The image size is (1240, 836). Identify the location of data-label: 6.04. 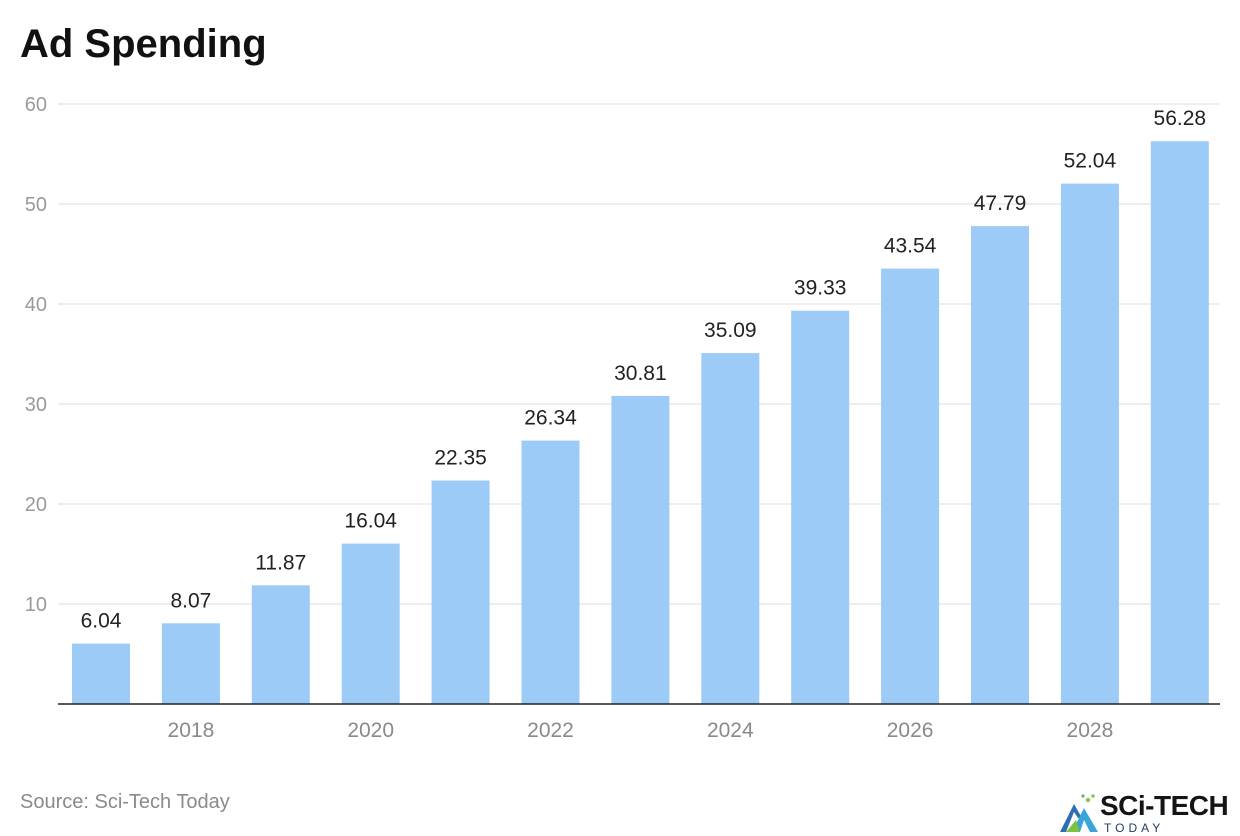
(101, 621).